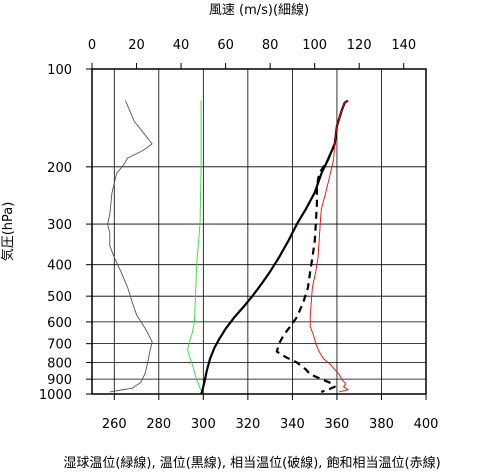  I want to click on wind-speed-line, so click(130, 246).